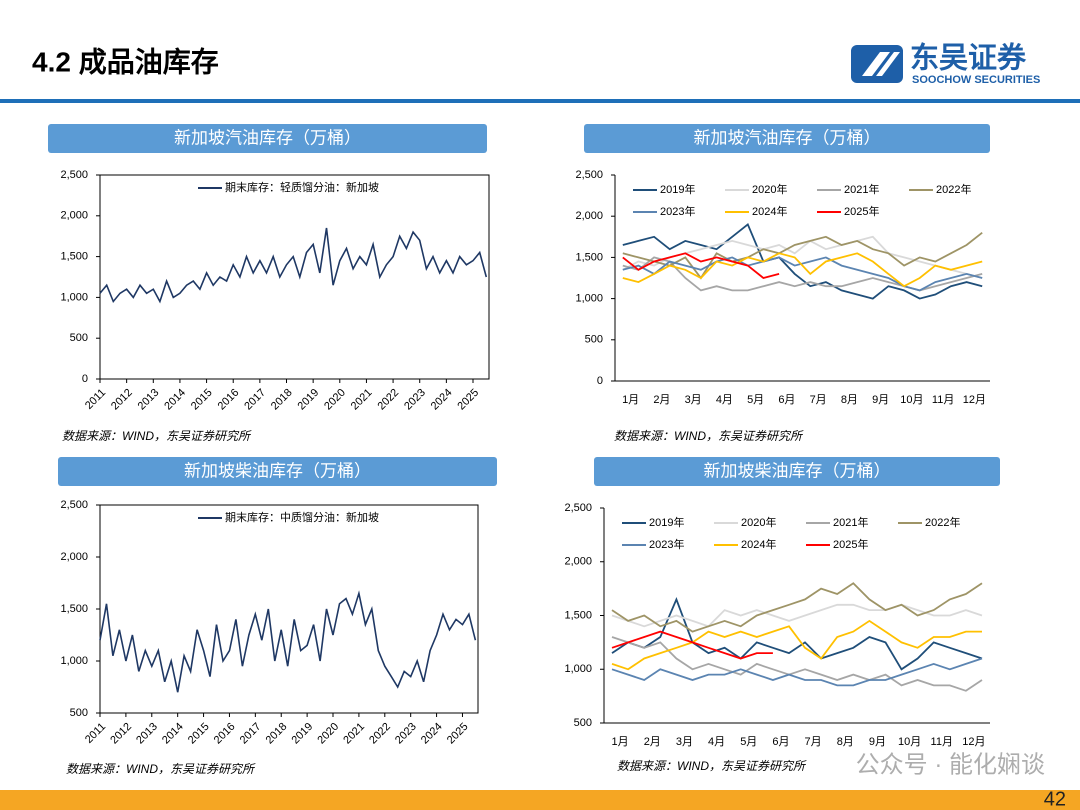 The height and width of the screenshot is (810, 1080). What do you see at coordinates (976, 80) in the screenshot?
I see `logo-subtext: SOOCHOW SECURITIES` at bounding box center [976, 80].